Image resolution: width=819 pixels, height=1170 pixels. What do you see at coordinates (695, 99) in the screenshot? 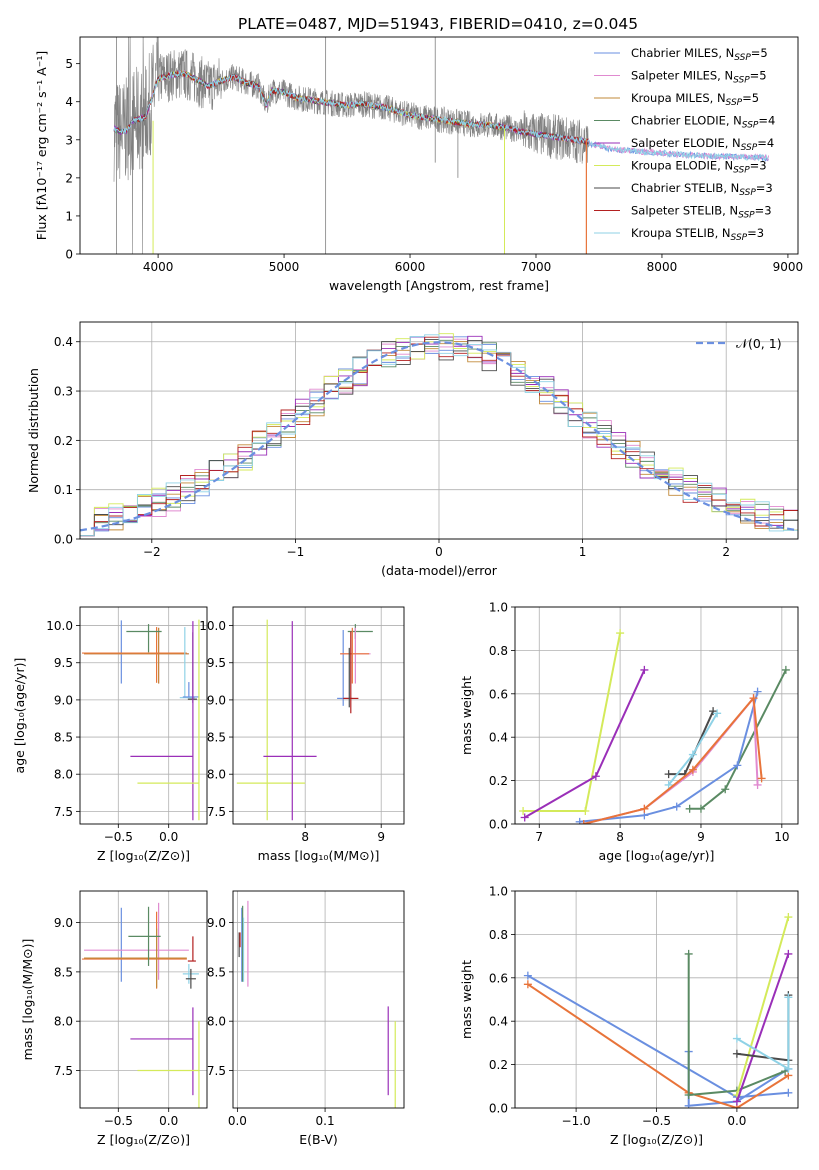
I see `legend-label: Kroupa MILES, NSSP=5` at bounding box center [695, 99].